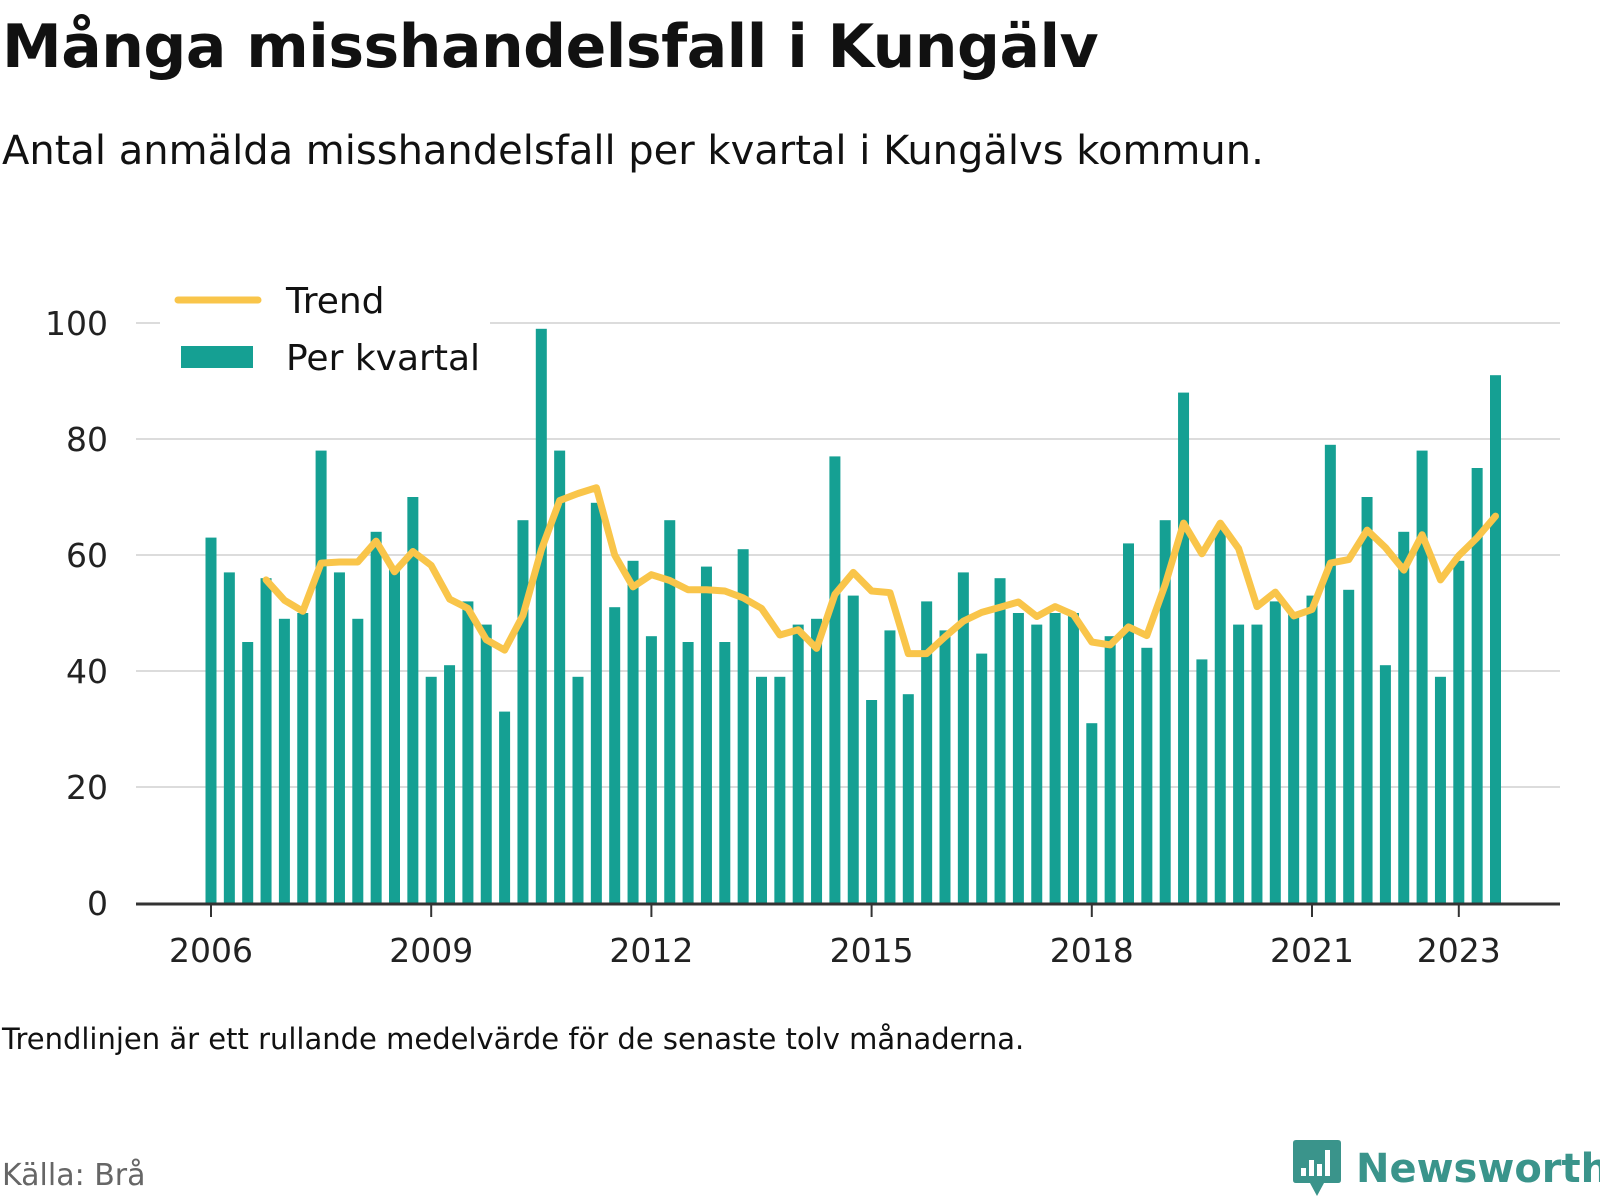 Image resolution: width=1600 pixels, height=1200 pixels. Describe the element at coordinates (87, 439) in the screenshot. I see `y-tick-label: 80` at that location.